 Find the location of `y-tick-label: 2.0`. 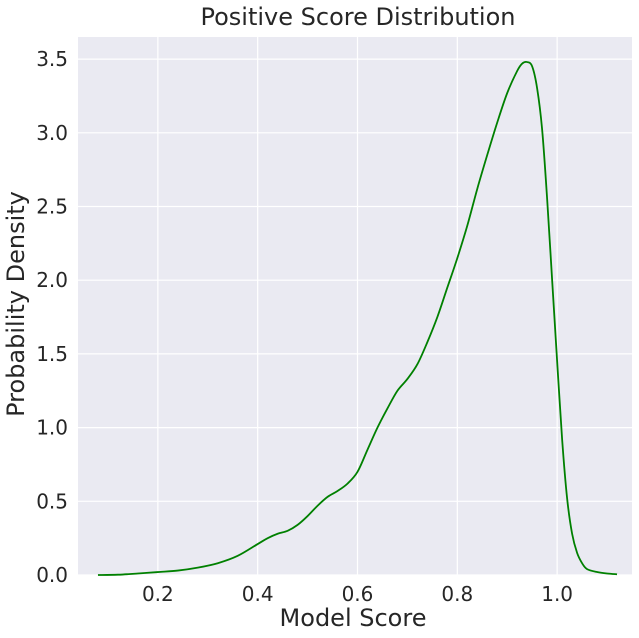

y-tick-label: 2.0 is located at coordinates (52, 280).